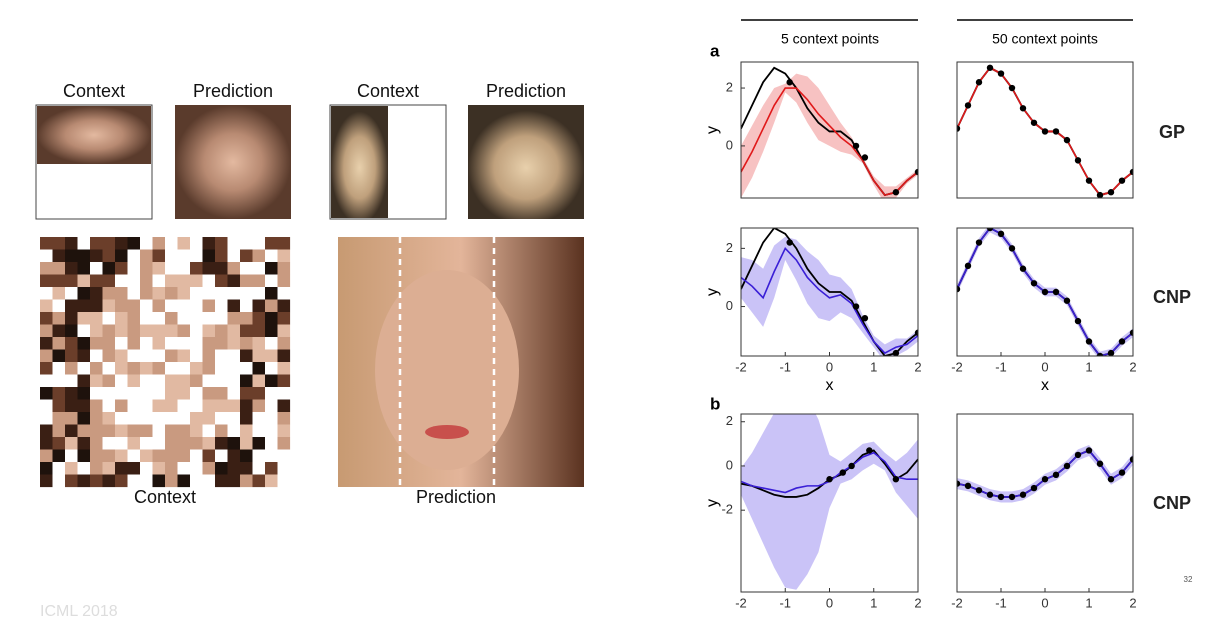  I want to click on x-tick-label: -1, so click(1001, 602).